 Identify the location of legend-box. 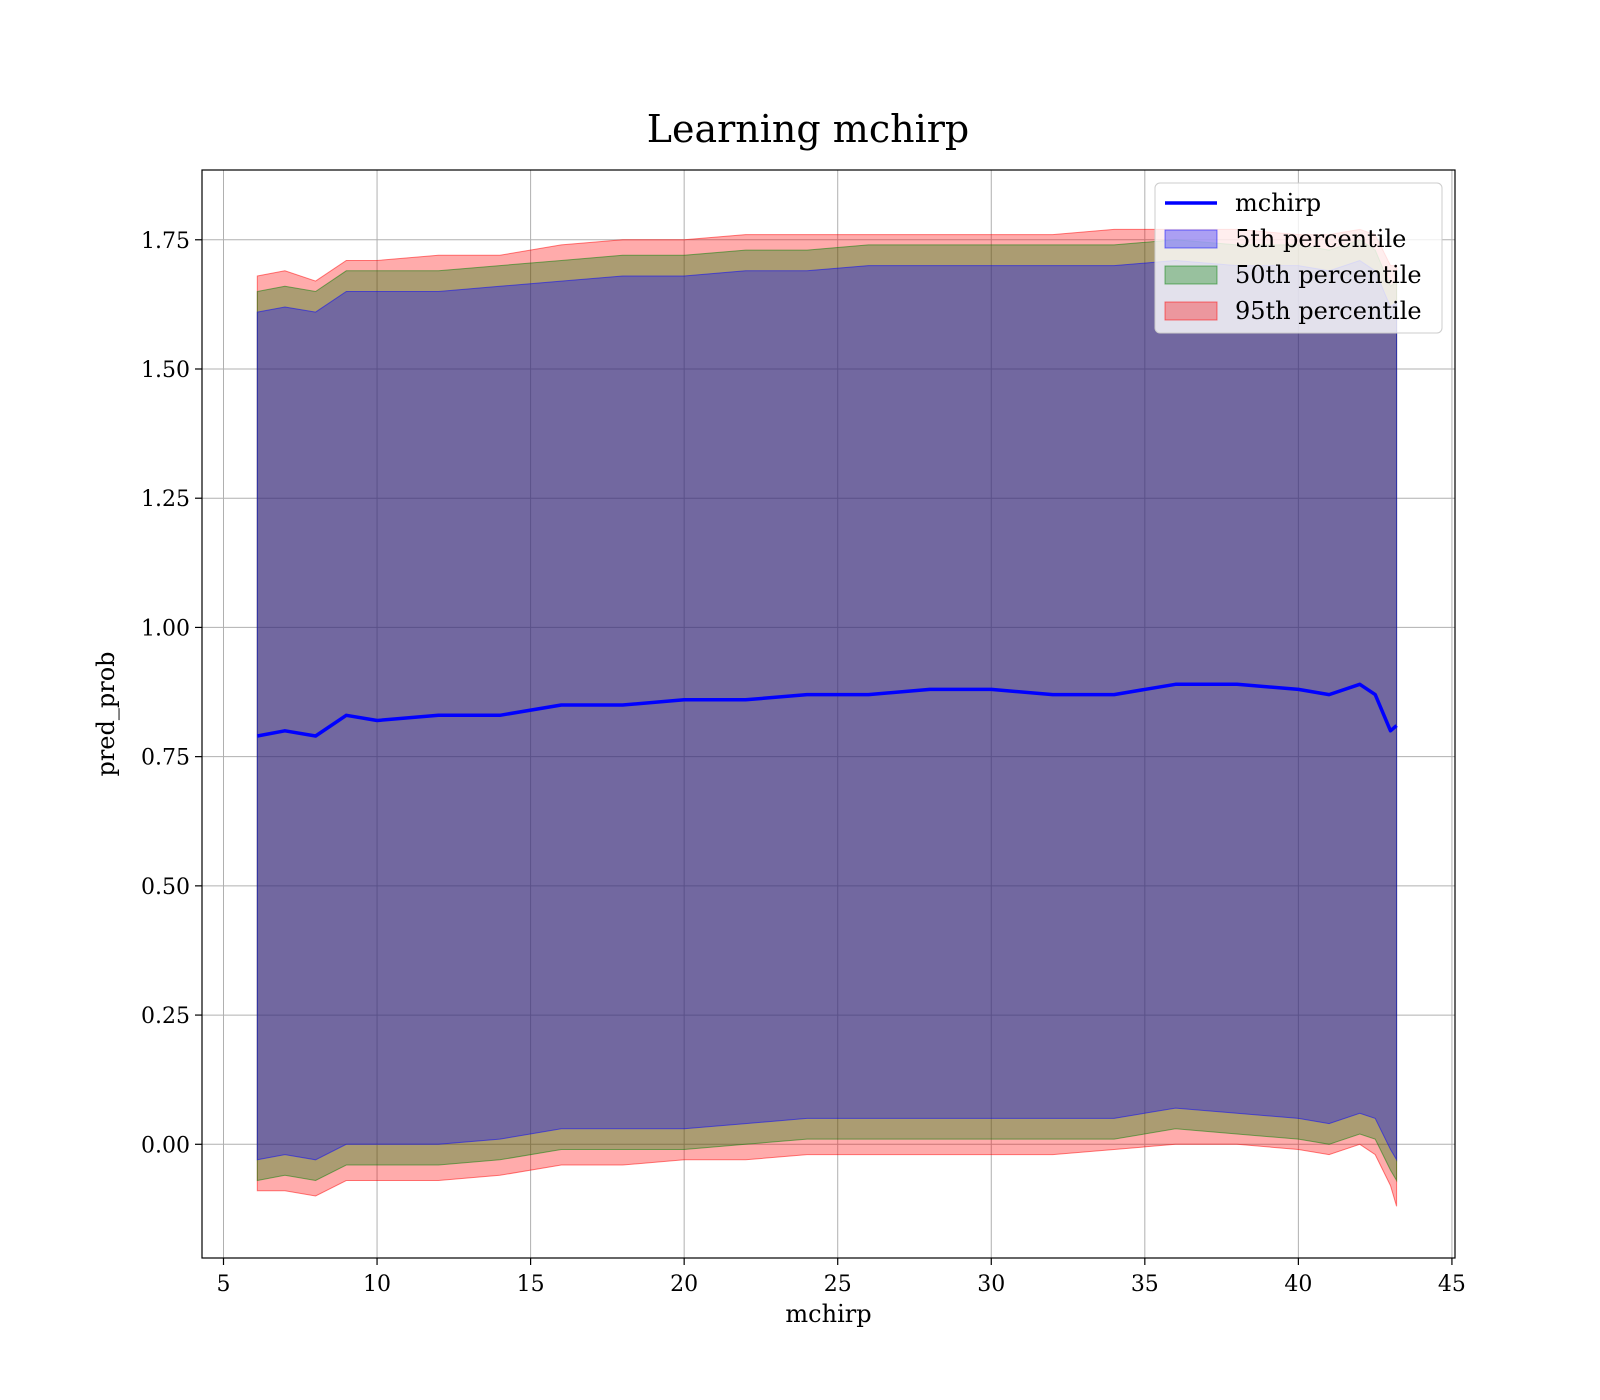
(1298, 258).